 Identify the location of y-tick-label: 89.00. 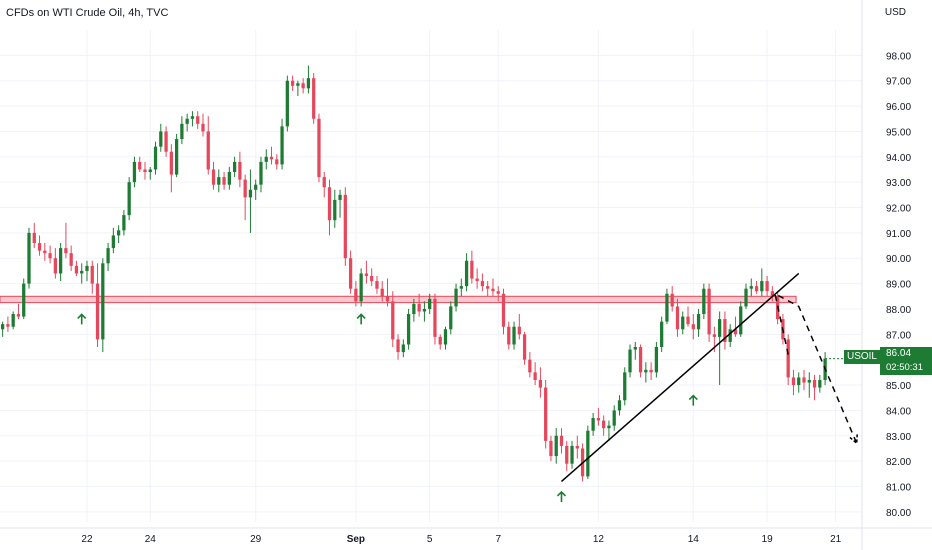
(898, 285).